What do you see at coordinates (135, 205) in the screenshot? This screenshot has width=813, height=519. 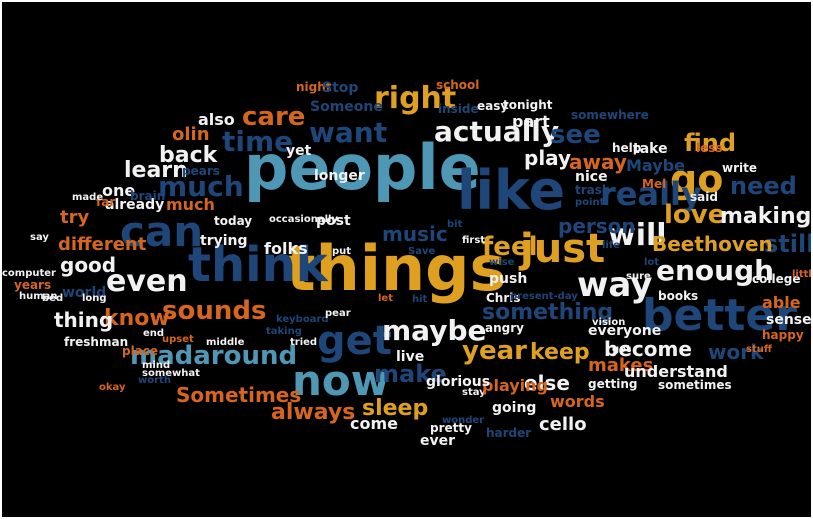 I see `word-81: already` at bounding box center [135, 205].